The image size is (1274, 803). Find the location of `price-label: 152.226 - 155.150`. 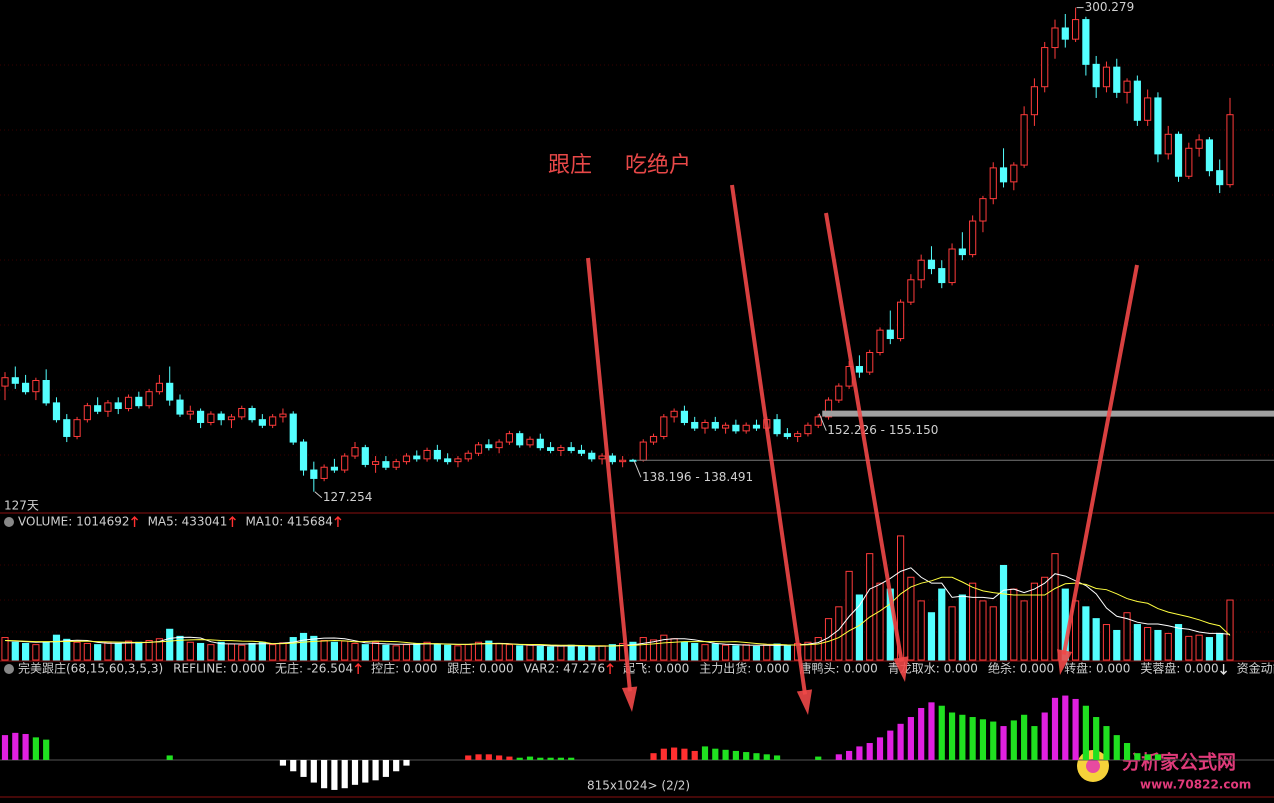

price-label: 152.226 - 155.150 is located at coordinates (882, 430).